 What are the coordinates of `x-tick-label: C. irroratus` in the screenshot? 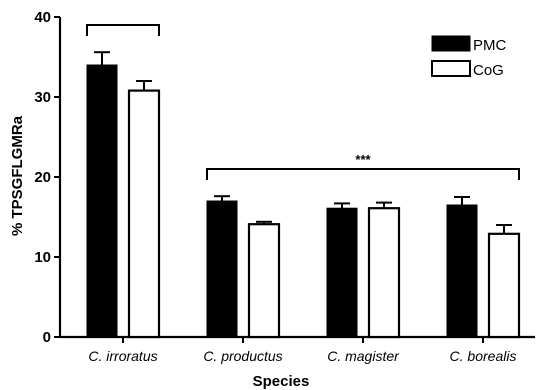 It's located at (122, 356).